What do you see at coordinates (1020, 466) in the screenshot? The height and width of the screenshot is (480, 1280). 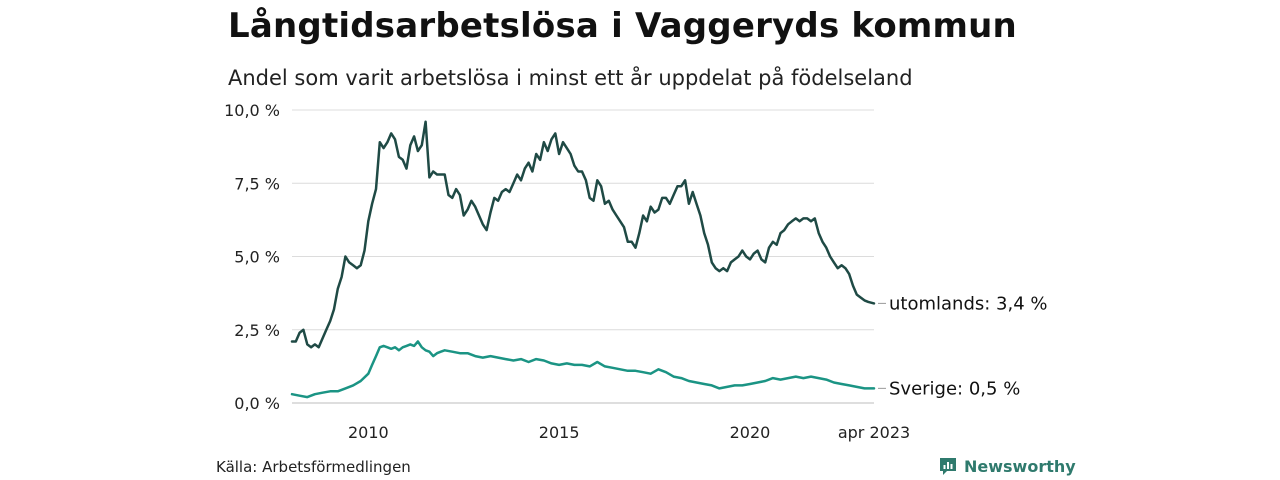 I see `brand-name: Newsworthy` at bounding box center [1020, 466].